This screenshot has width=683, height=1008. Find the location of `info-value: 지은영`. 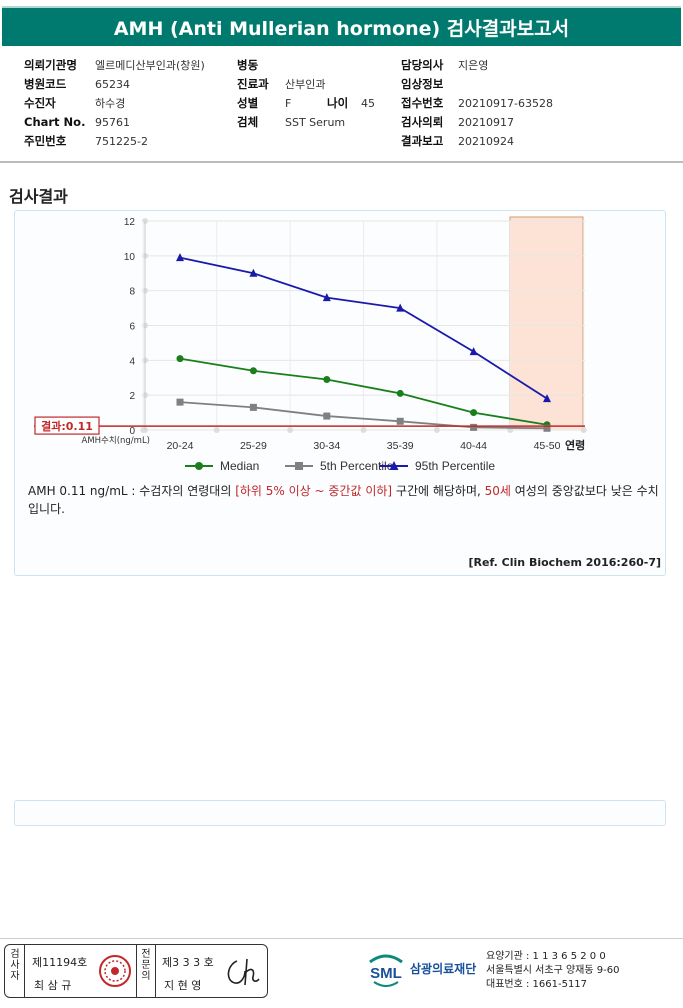

info-value: 지은영 is located at coordinates (473, 65).